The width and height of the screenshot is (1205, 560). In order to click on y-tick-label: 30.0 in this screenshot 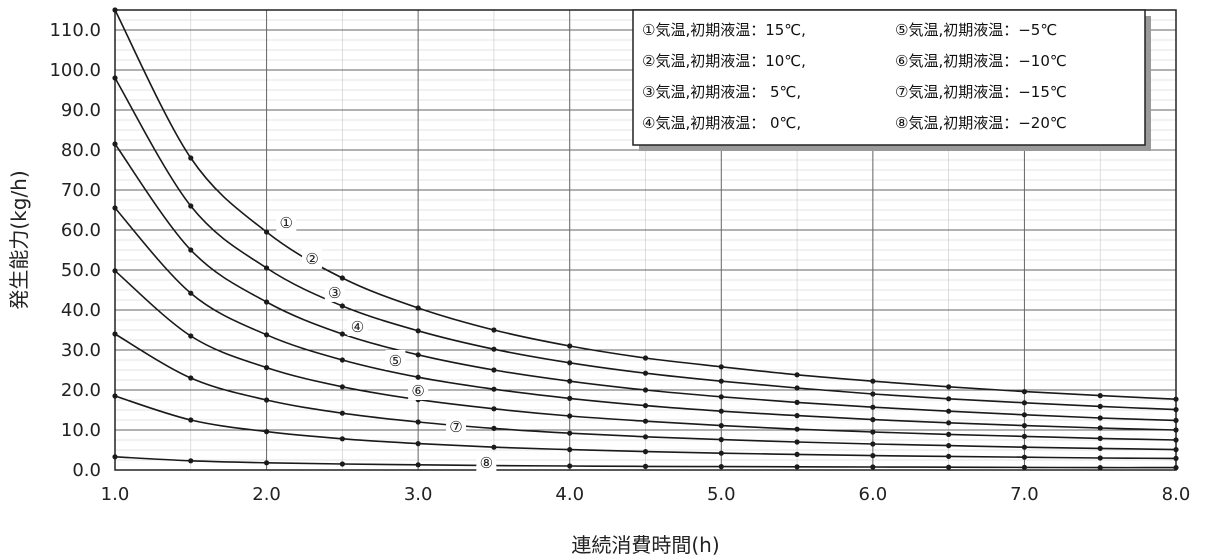, I will do `click(81, 350)`.